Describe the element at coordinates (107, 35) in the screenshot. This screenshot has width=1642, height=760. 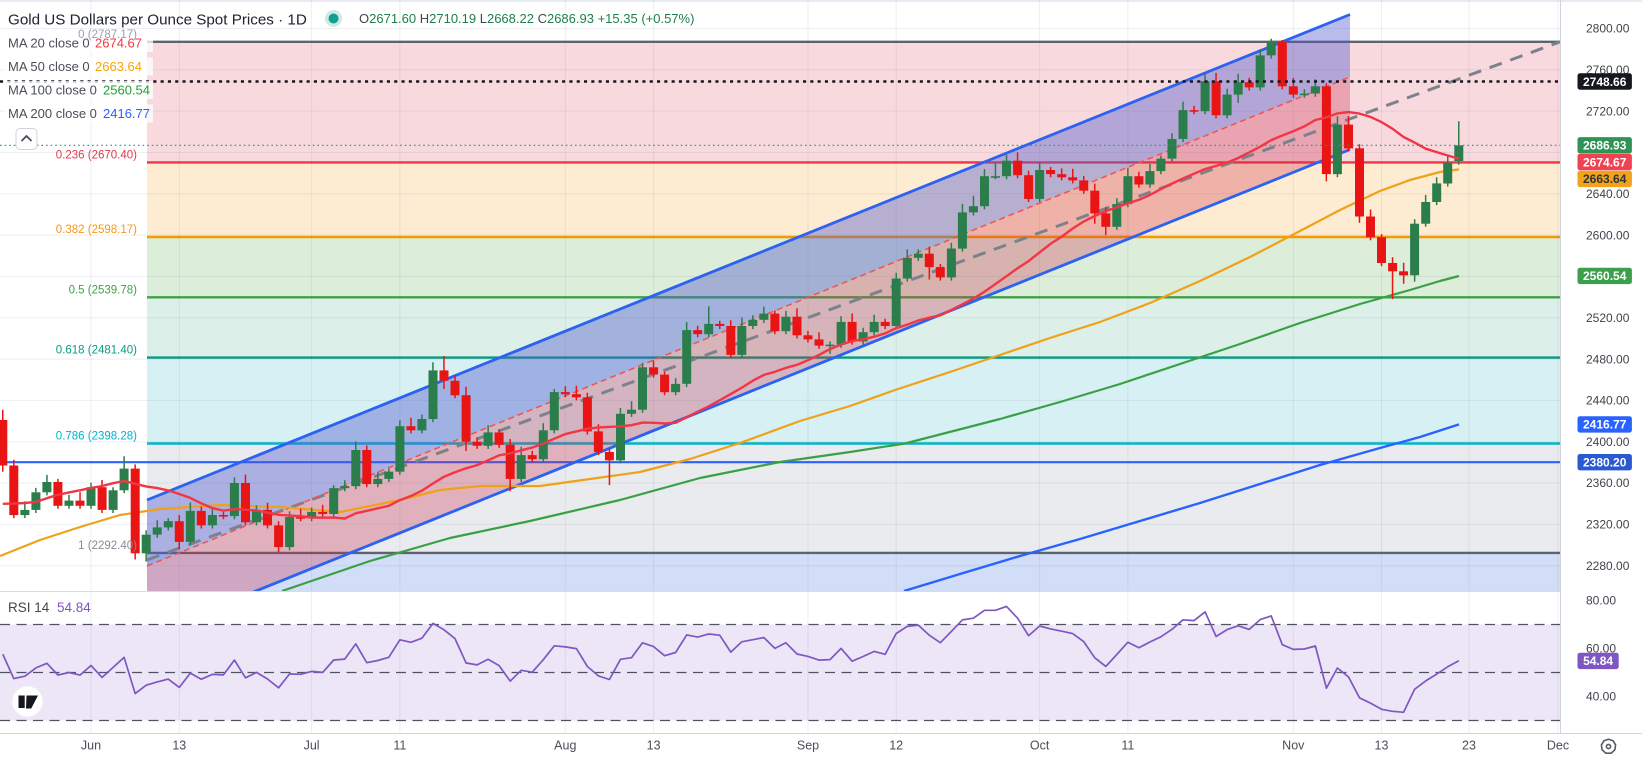
I see `svg-text: 0 (2787.17)` at that location.